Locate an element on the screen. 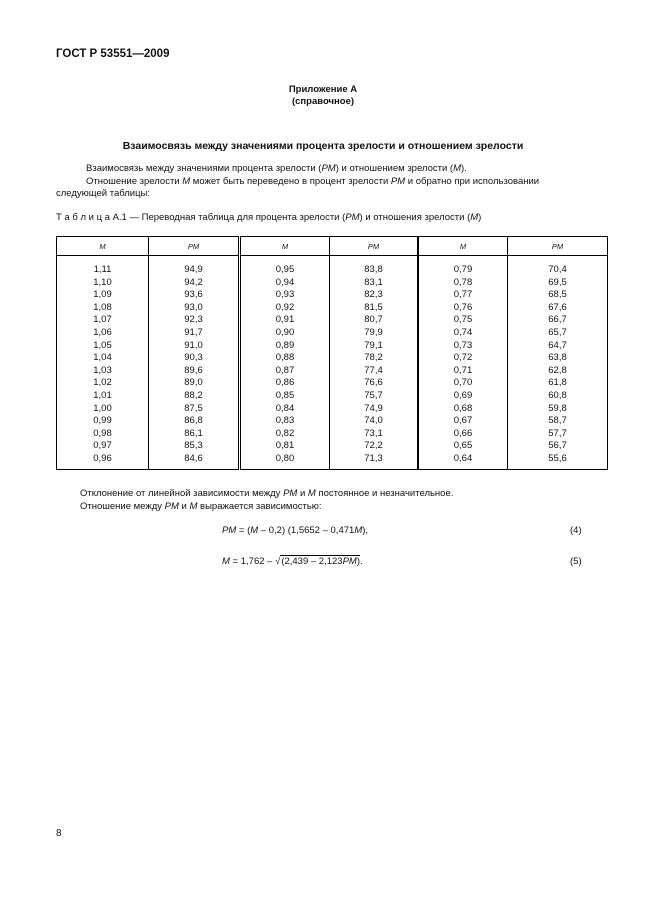 Image resolution: width=646 pixels, height=913 pixels. table-cell: 81,5 is located at coordinates (374, 308).